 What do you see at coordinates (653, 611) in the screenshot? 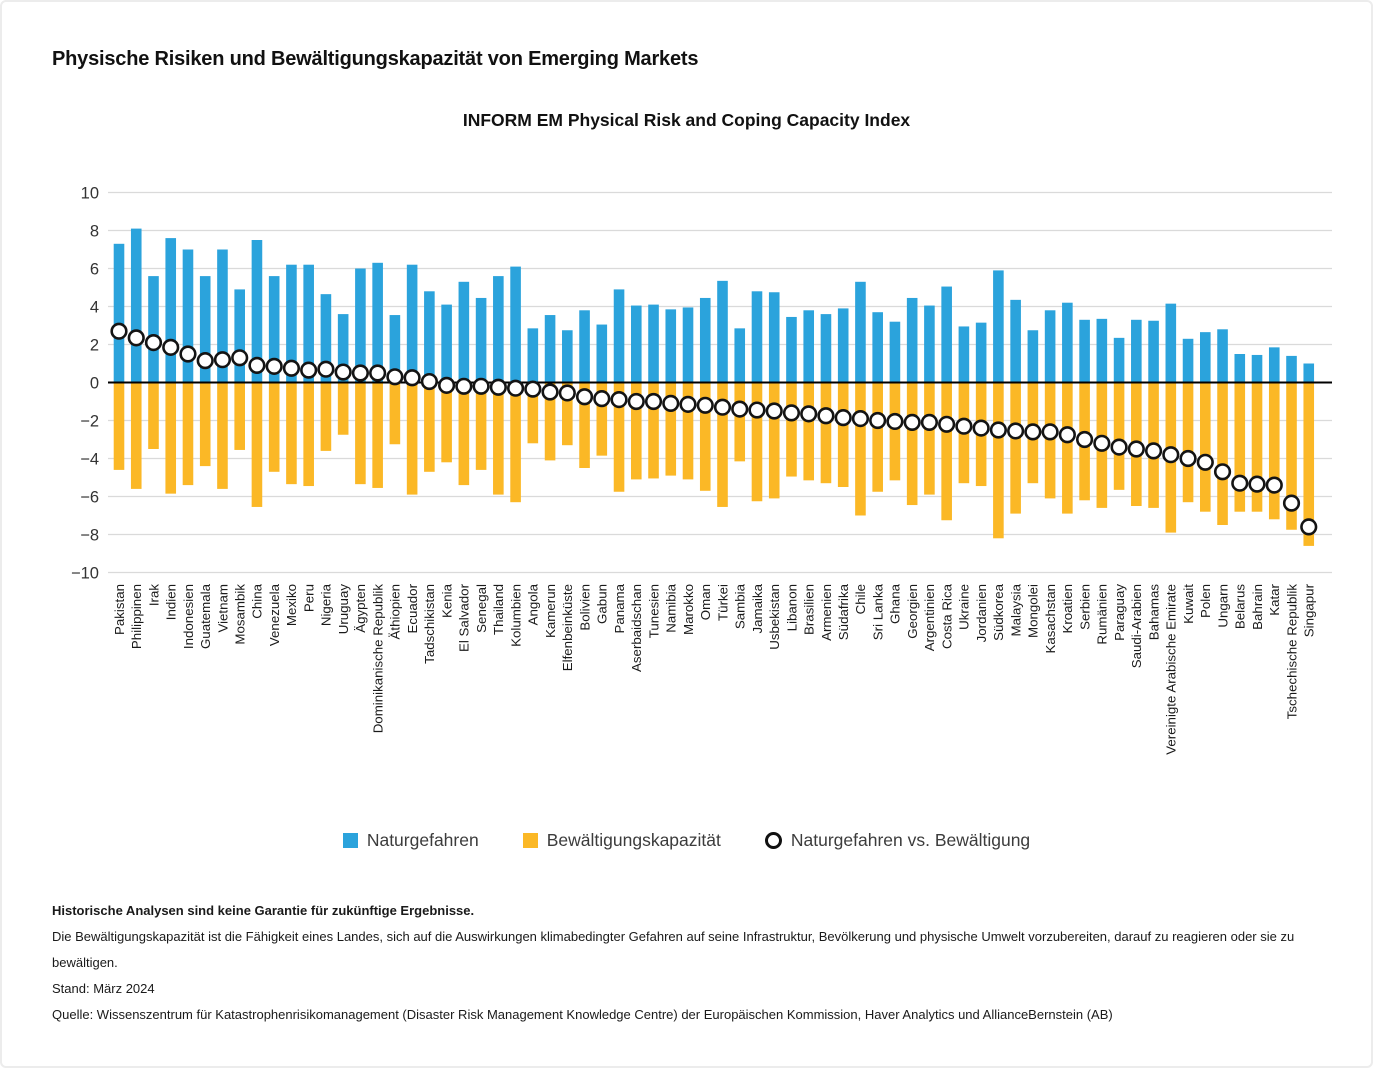
I see `x-category-label: Tunesien` at bounding box center [653, 611].